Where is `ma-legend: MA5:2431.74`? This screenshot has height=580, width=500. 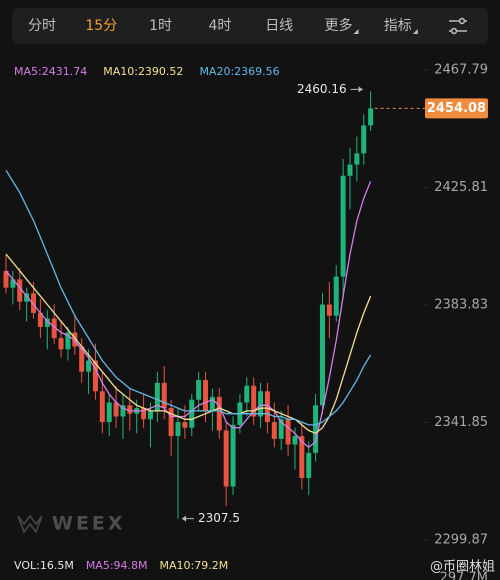 ma-legend: MA5:2431.74 is located at coordinates (50, 71).